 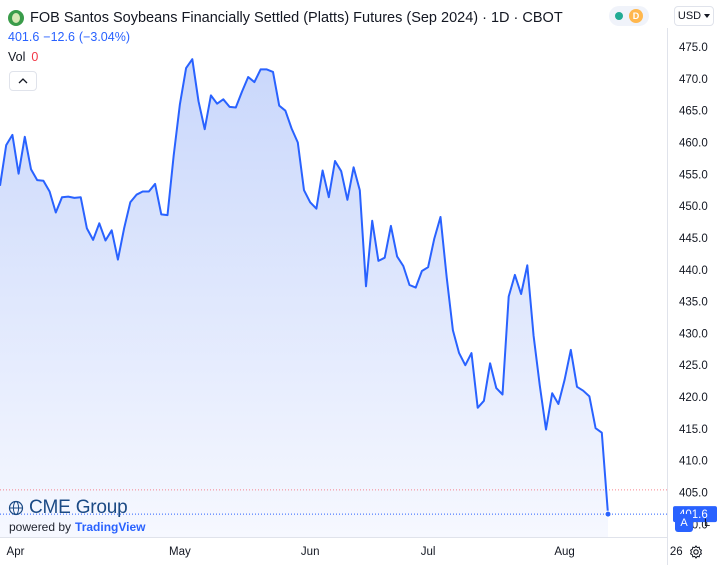 I want to click on y-tick-label: 440.0, so click(x=693, y=271).